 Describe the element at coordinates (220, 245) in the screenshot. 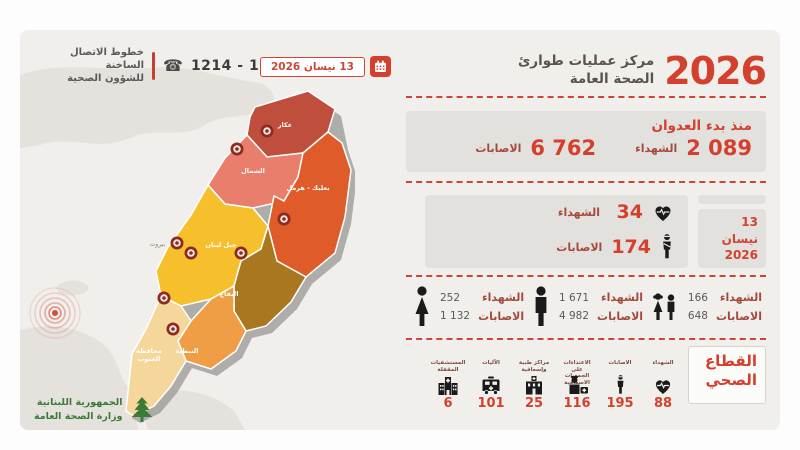

I see `label-mount-lebanon: جبل لبنان` at that location.